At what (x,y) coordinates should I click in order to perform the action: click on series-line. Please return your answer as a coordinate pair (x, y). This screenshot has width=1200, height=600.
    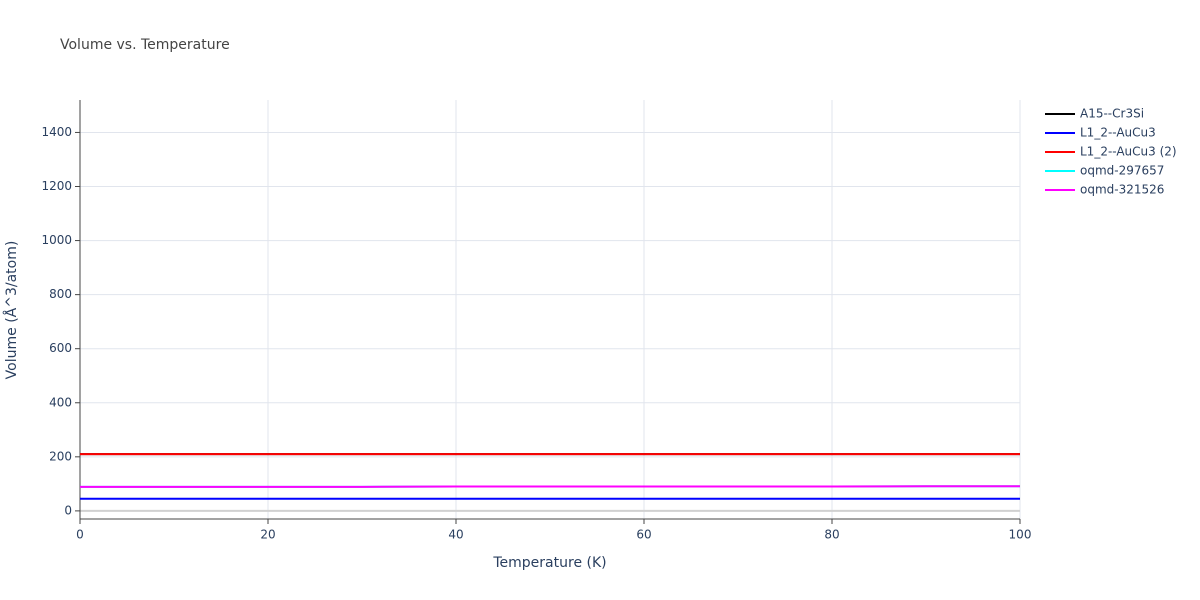
    Looking at the image, I should click on (550, 486).